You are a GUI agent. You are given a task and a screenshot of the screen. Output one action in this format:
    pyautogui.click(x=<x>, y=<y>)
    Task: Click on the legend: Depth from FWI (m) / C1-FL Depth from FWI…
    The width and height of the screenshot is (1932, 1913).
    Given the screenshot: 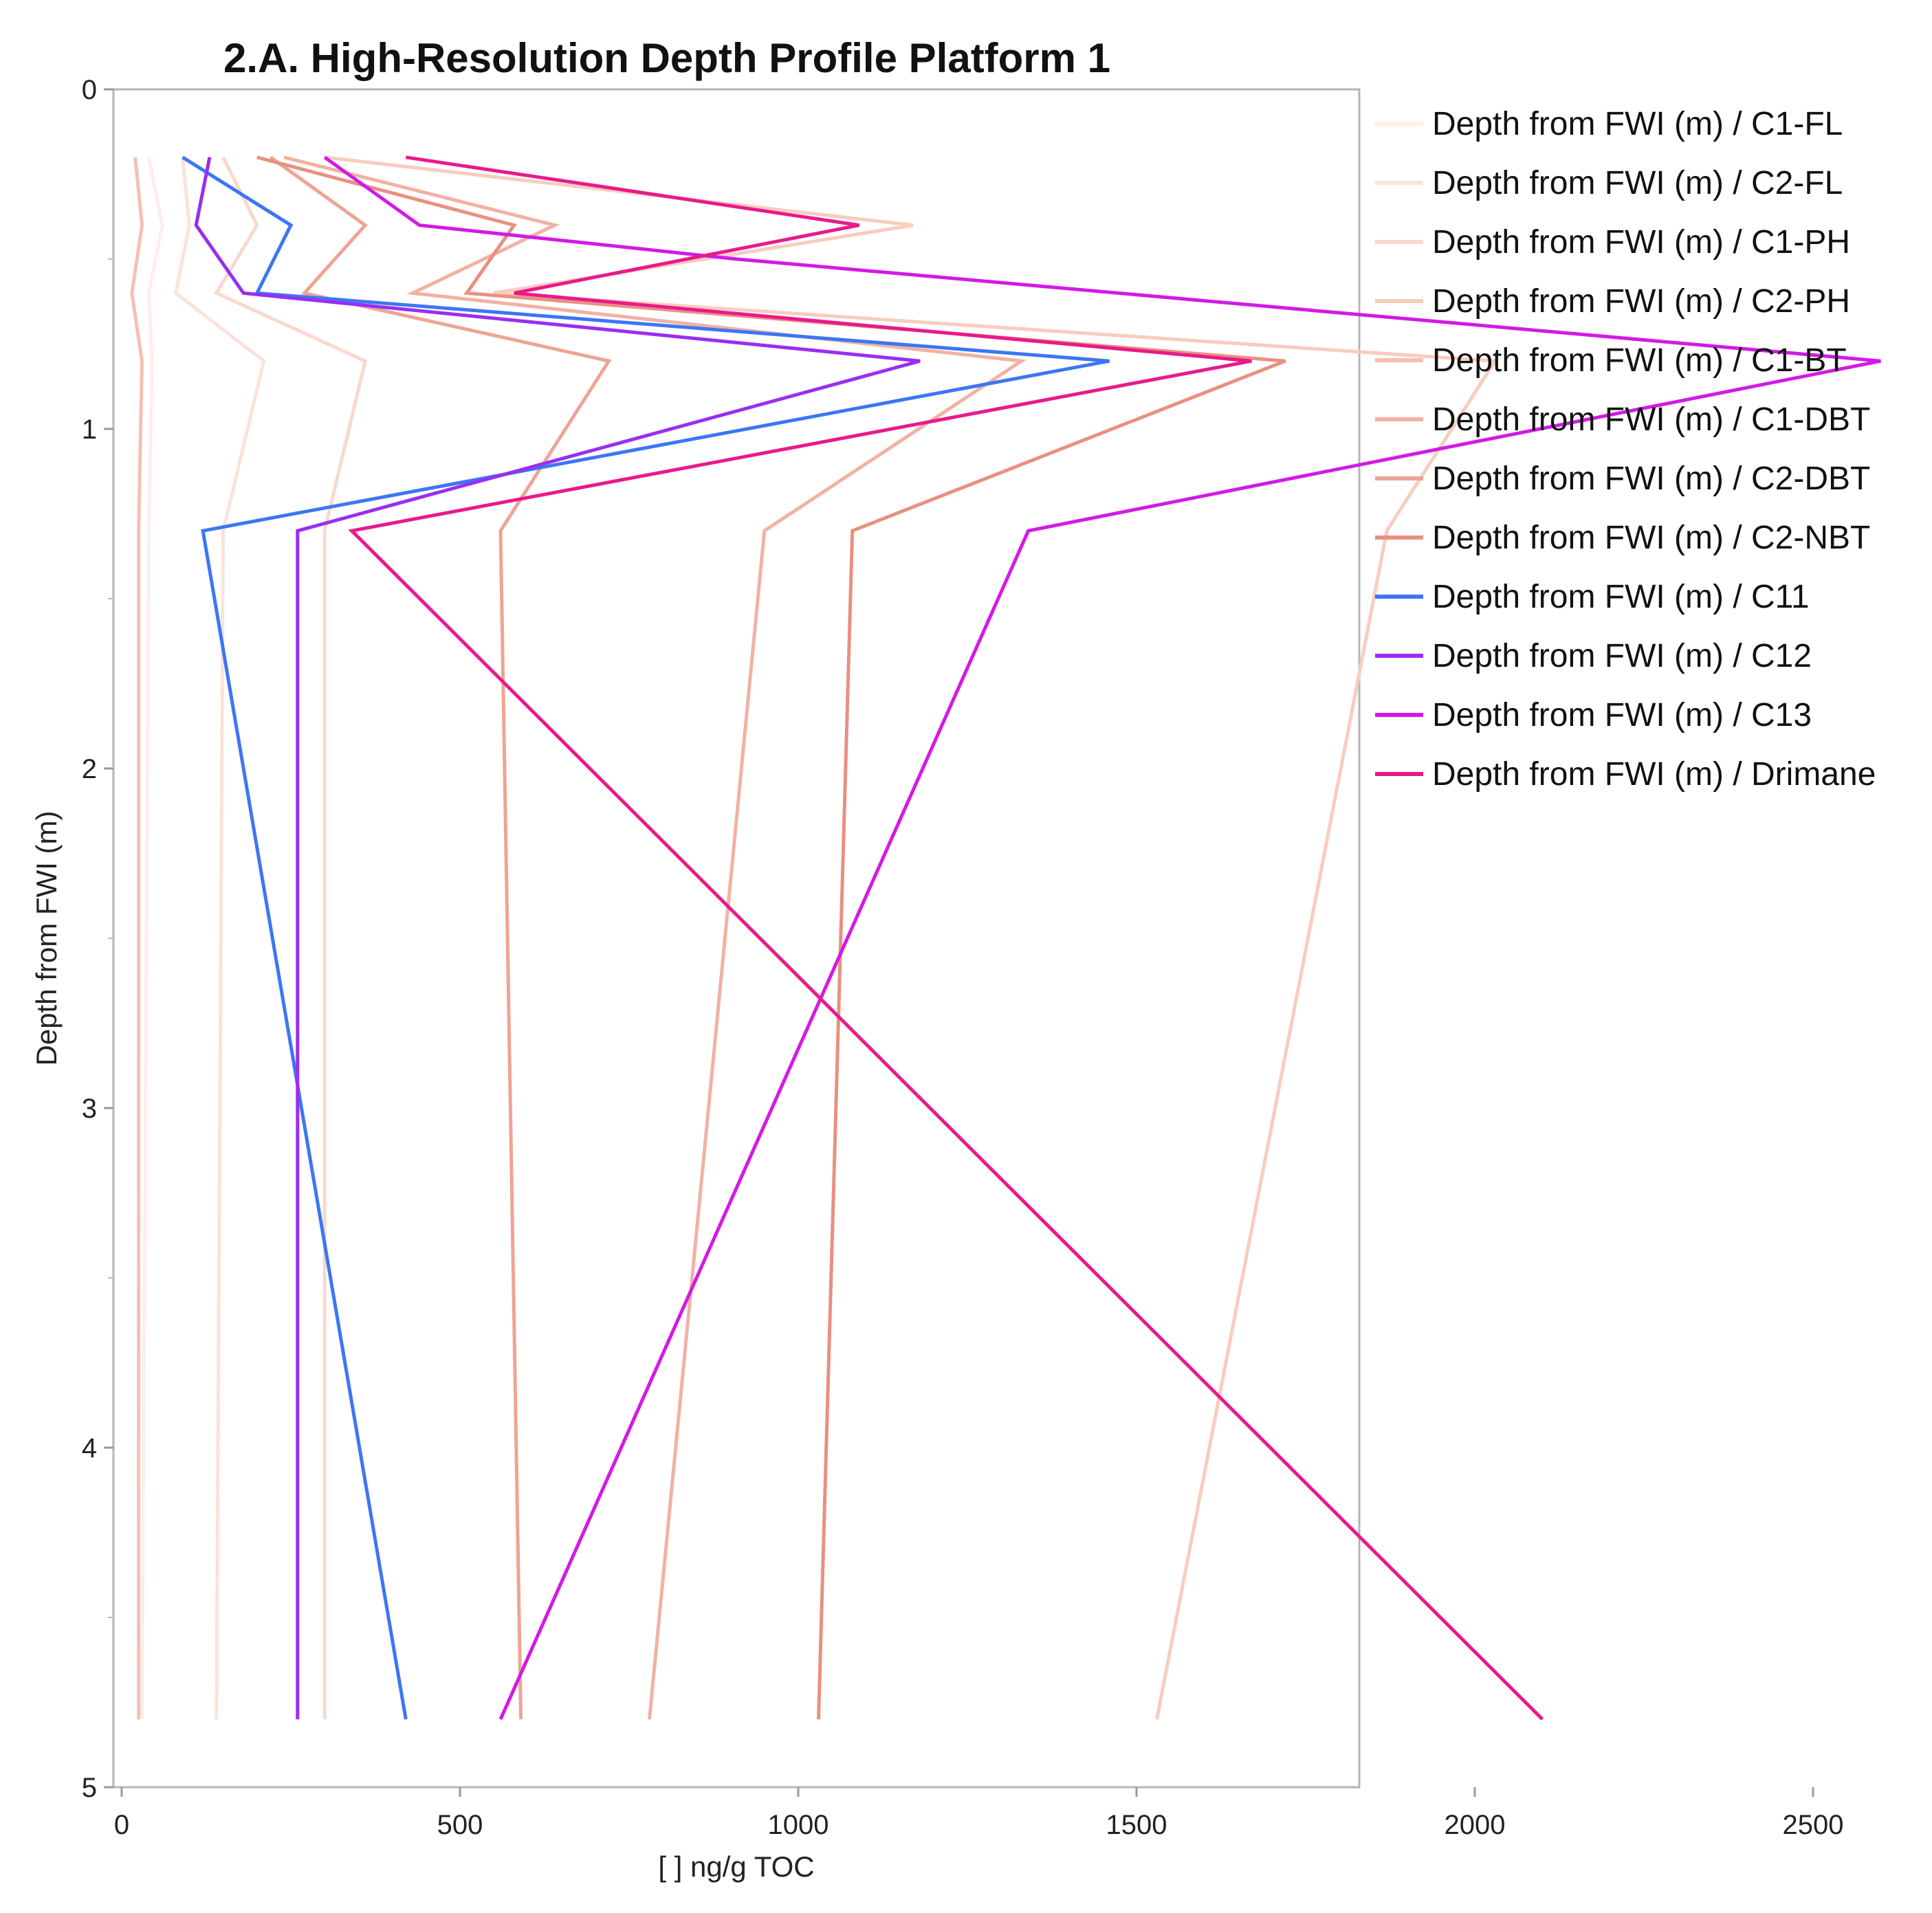 What is the action you would take?
    pyautogui.click(x=1625, y=449)
    